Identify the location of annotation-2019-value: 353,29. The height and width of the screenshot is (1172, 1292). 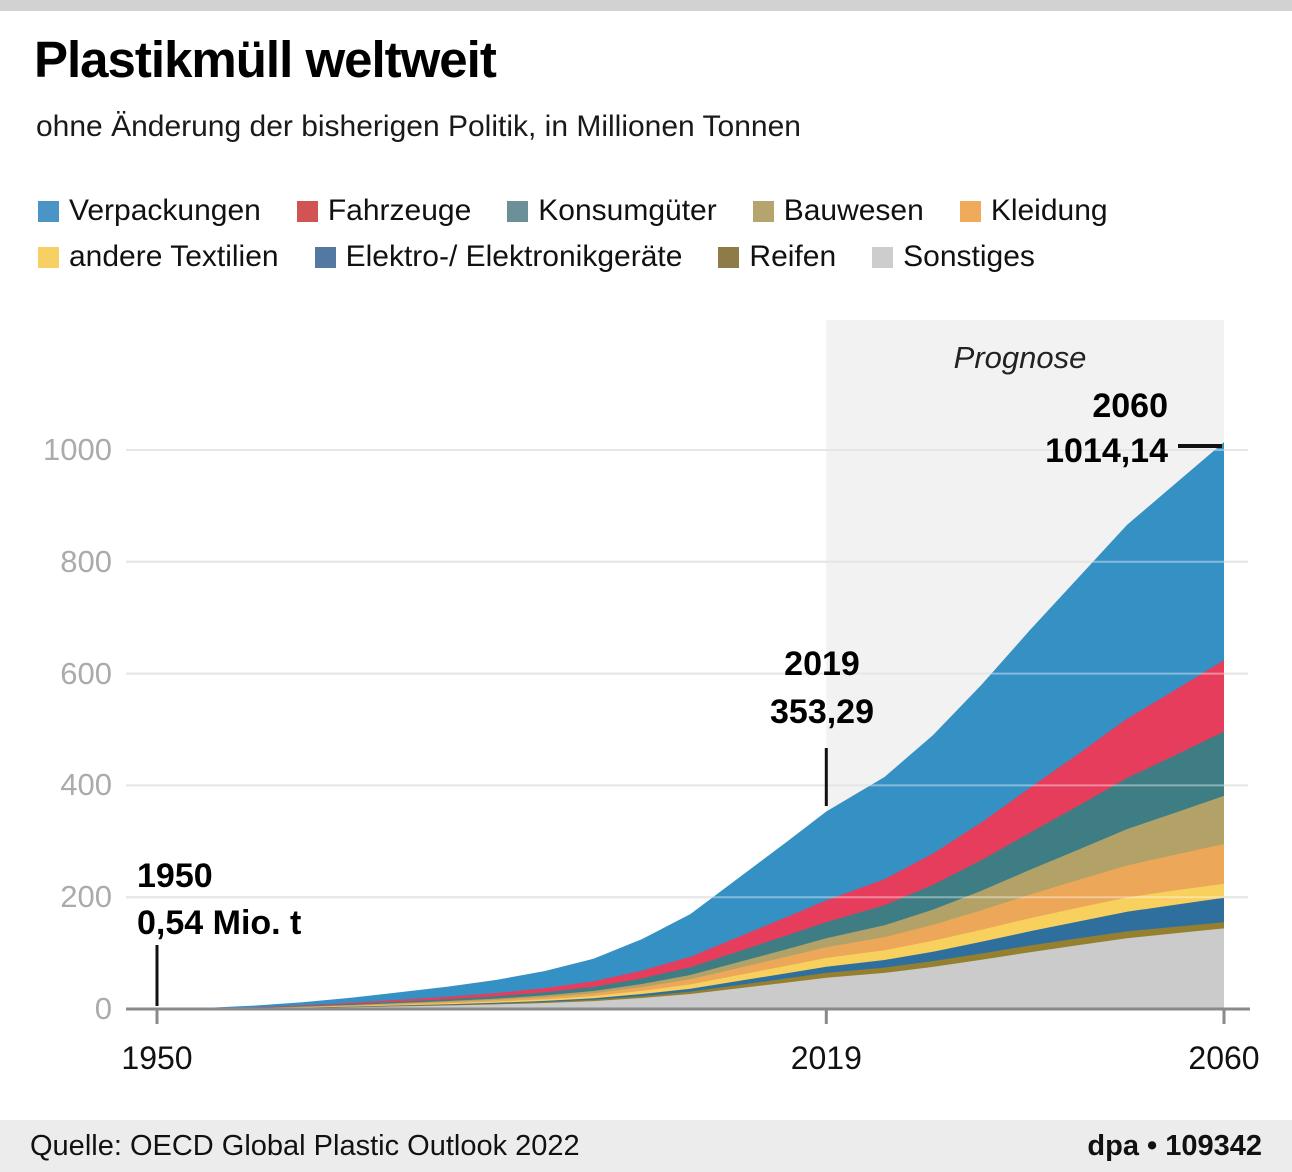
(822, 712).